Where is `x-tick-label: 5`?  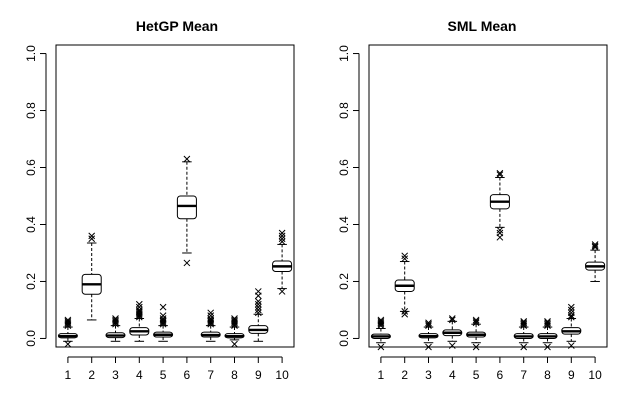
x-tick-label: 5 is located at coordinates (476, 375).